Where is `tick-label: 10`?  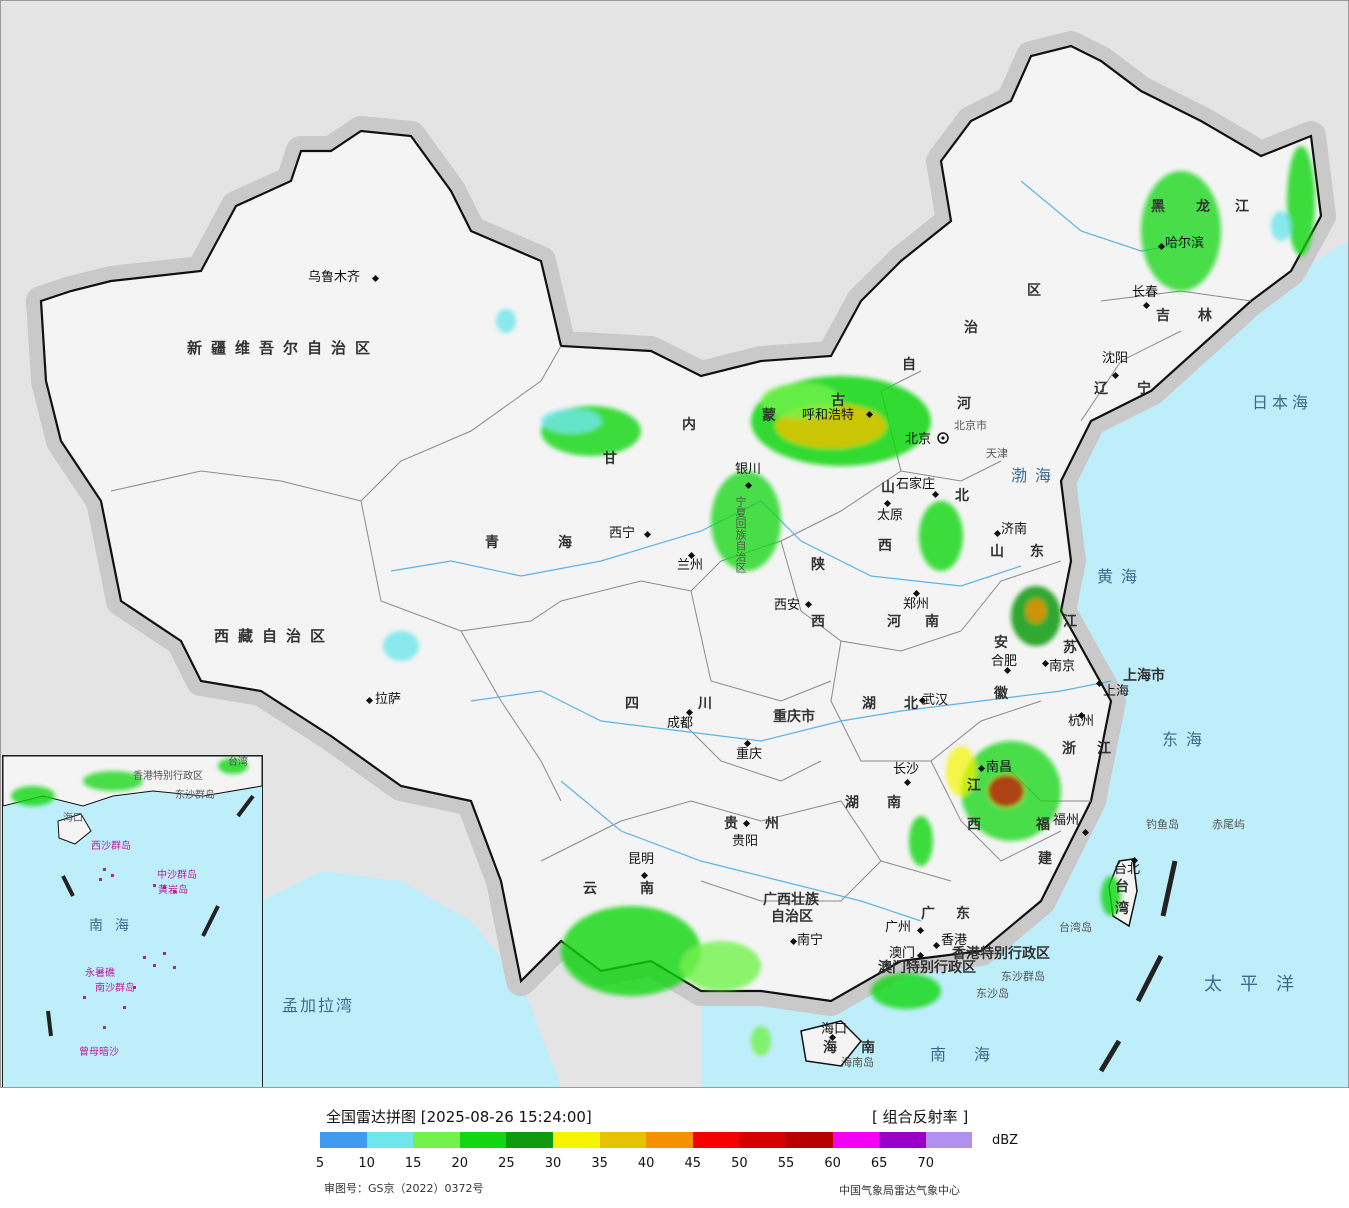
tick-label: 10 is located at coordinates (366, 1163).